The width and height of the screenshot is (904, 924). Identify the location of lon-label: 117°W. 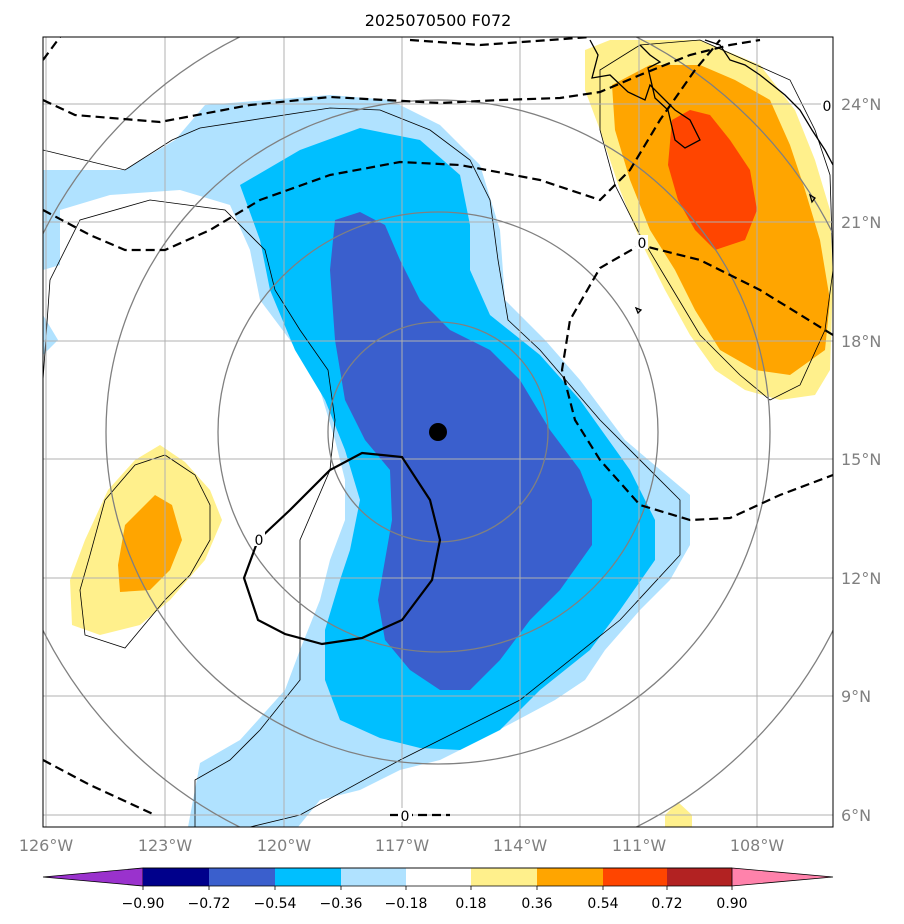
(402, 845).